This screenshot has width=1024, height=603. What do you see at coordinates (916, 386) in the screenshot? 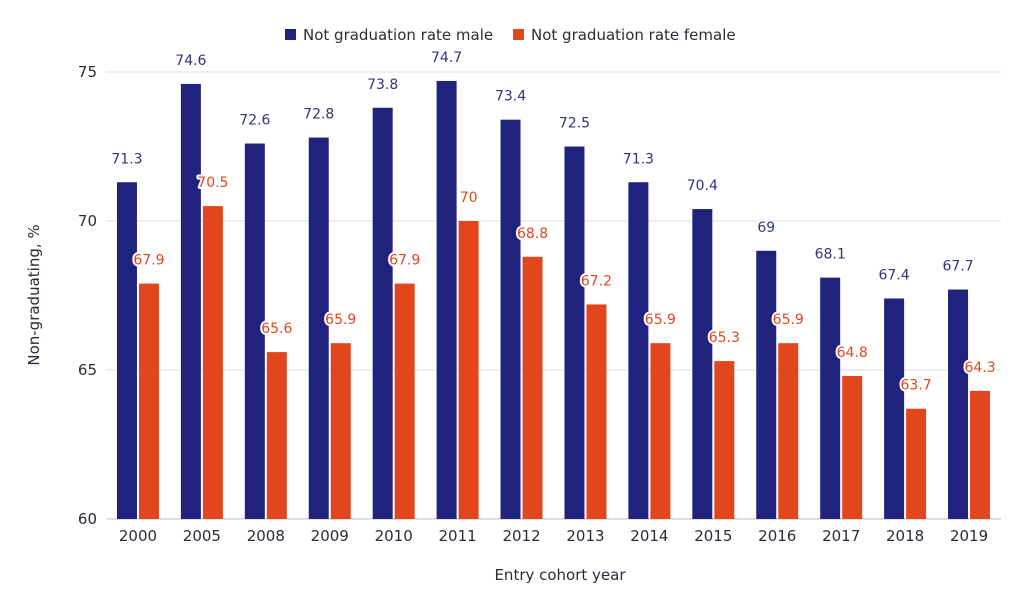
I see `data-label-halo: 63.7` at bounding box center [916, 386].